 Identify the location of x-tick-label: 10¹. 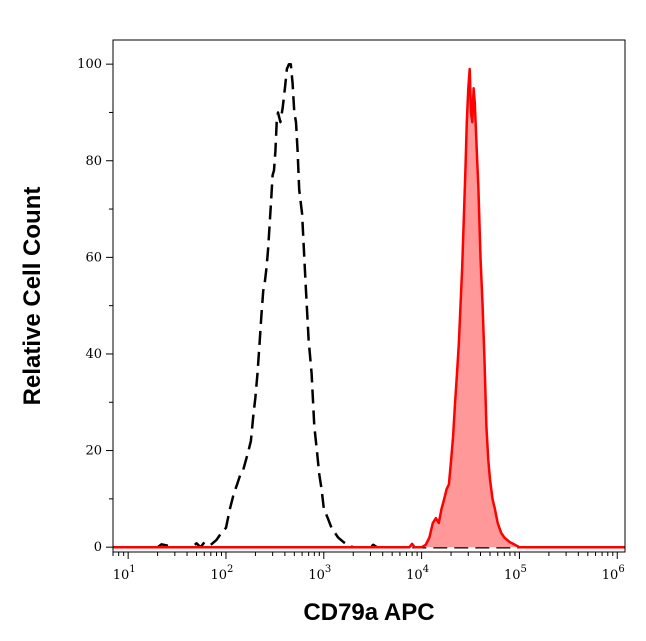
(124, 573).